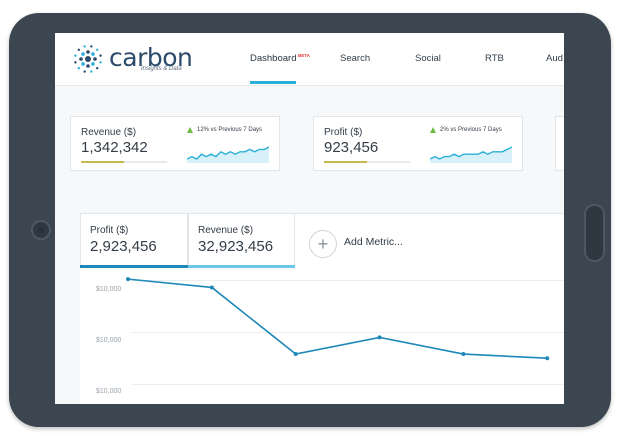  I want to click on profit-series-line, so click(337, 319).